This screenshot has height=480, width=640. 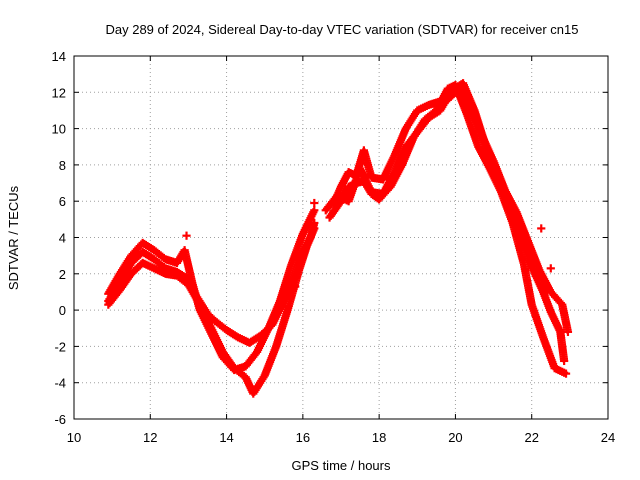 I want to click on y-axis-label: SDTVAR / TECUs, so click(x=13, y=237).